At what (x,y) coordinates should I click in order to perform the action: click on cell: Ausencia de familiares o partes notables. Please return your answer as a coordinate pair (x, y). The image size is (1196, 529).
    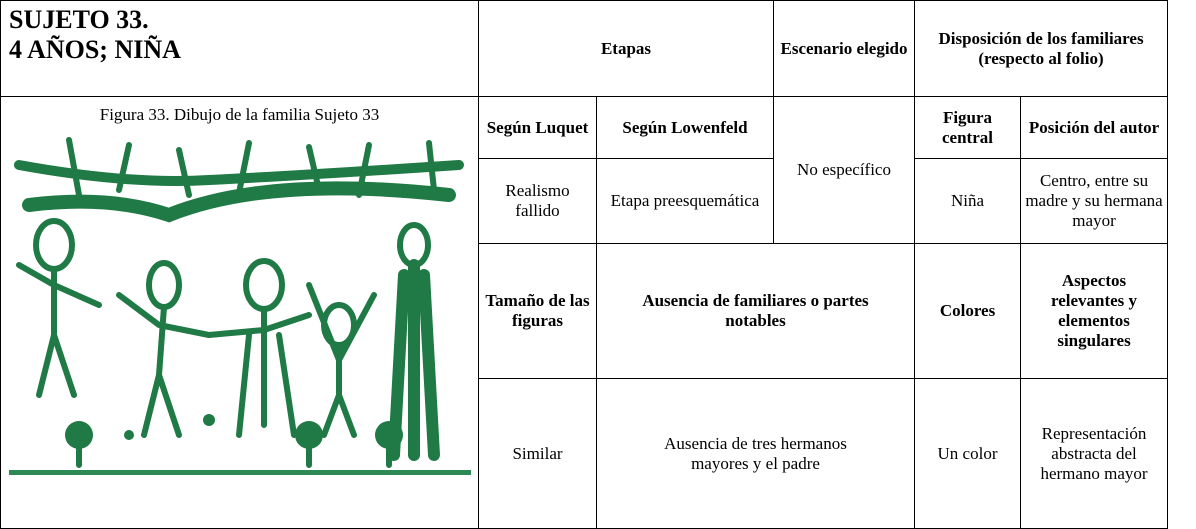
    Looking at the image, I should click on (755, 311).